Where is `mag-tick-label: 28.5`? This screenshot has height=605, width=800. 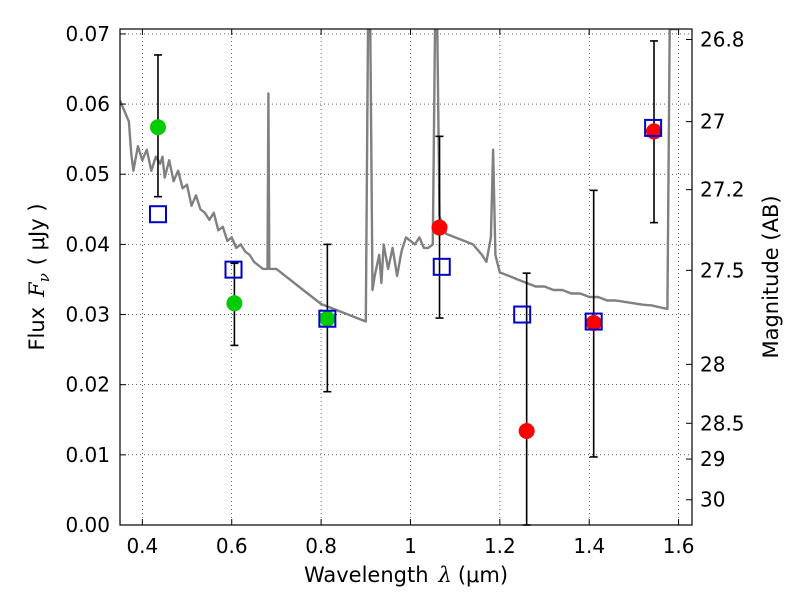 mag-tick-label: 28.5 is located at coordinates (722, 423).